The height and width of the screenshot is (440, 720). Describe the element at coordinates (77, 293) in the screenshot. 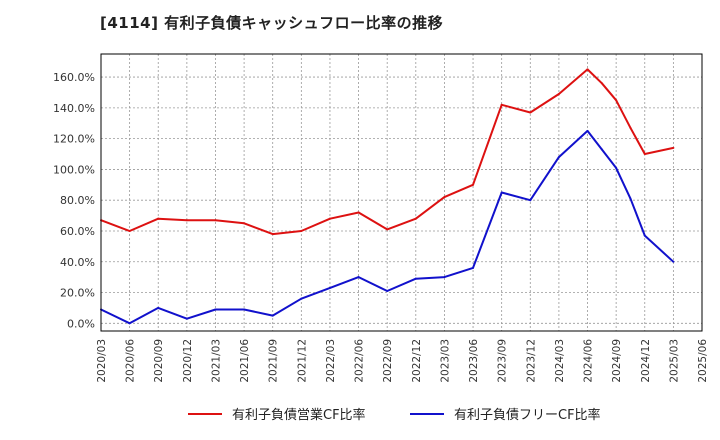

I see `y-tick-label: 20.0%` at that location.